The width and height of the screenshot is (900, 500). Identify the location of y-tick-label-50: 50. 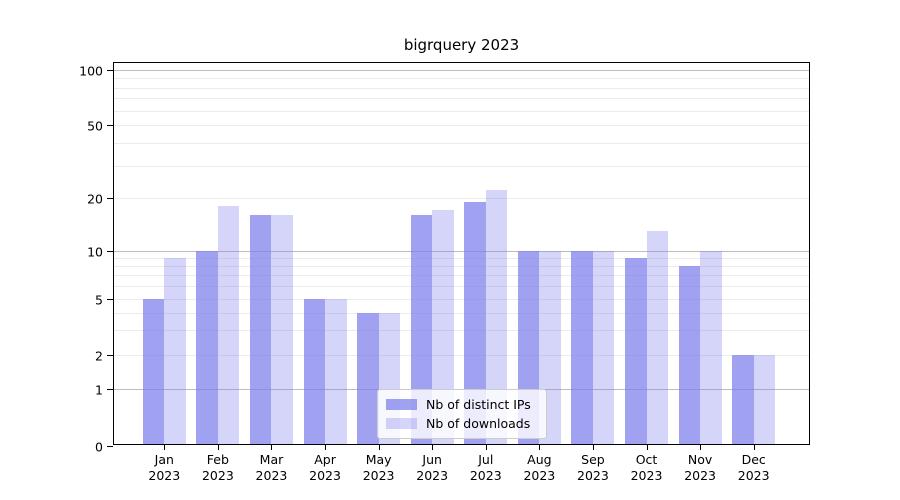
(95, 125).